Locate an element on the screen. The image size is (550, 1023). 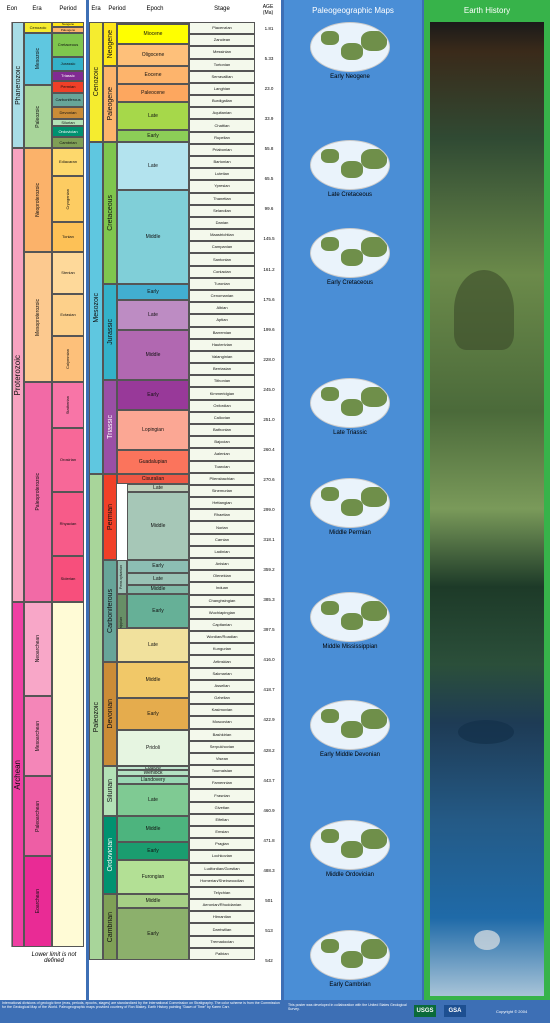
stage-49: Capitanian is located at coordinates (222, 625).